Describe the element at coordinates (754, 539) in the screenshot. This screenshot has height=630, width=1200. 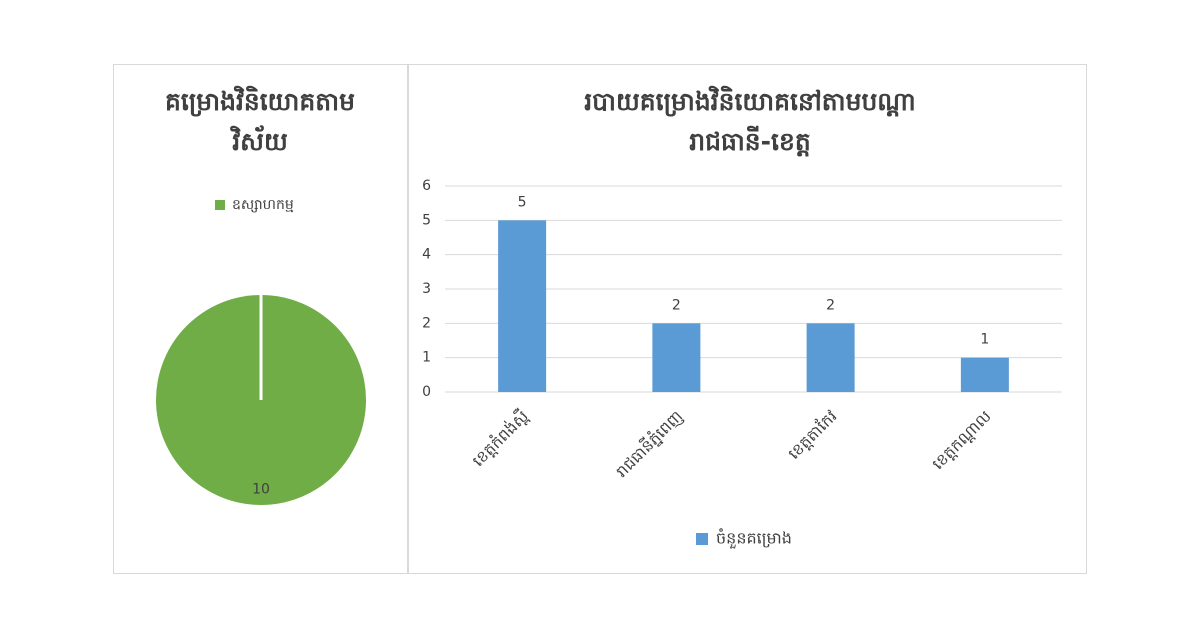
I see `legend-label: ចំនួនគម្រោង` at that location.